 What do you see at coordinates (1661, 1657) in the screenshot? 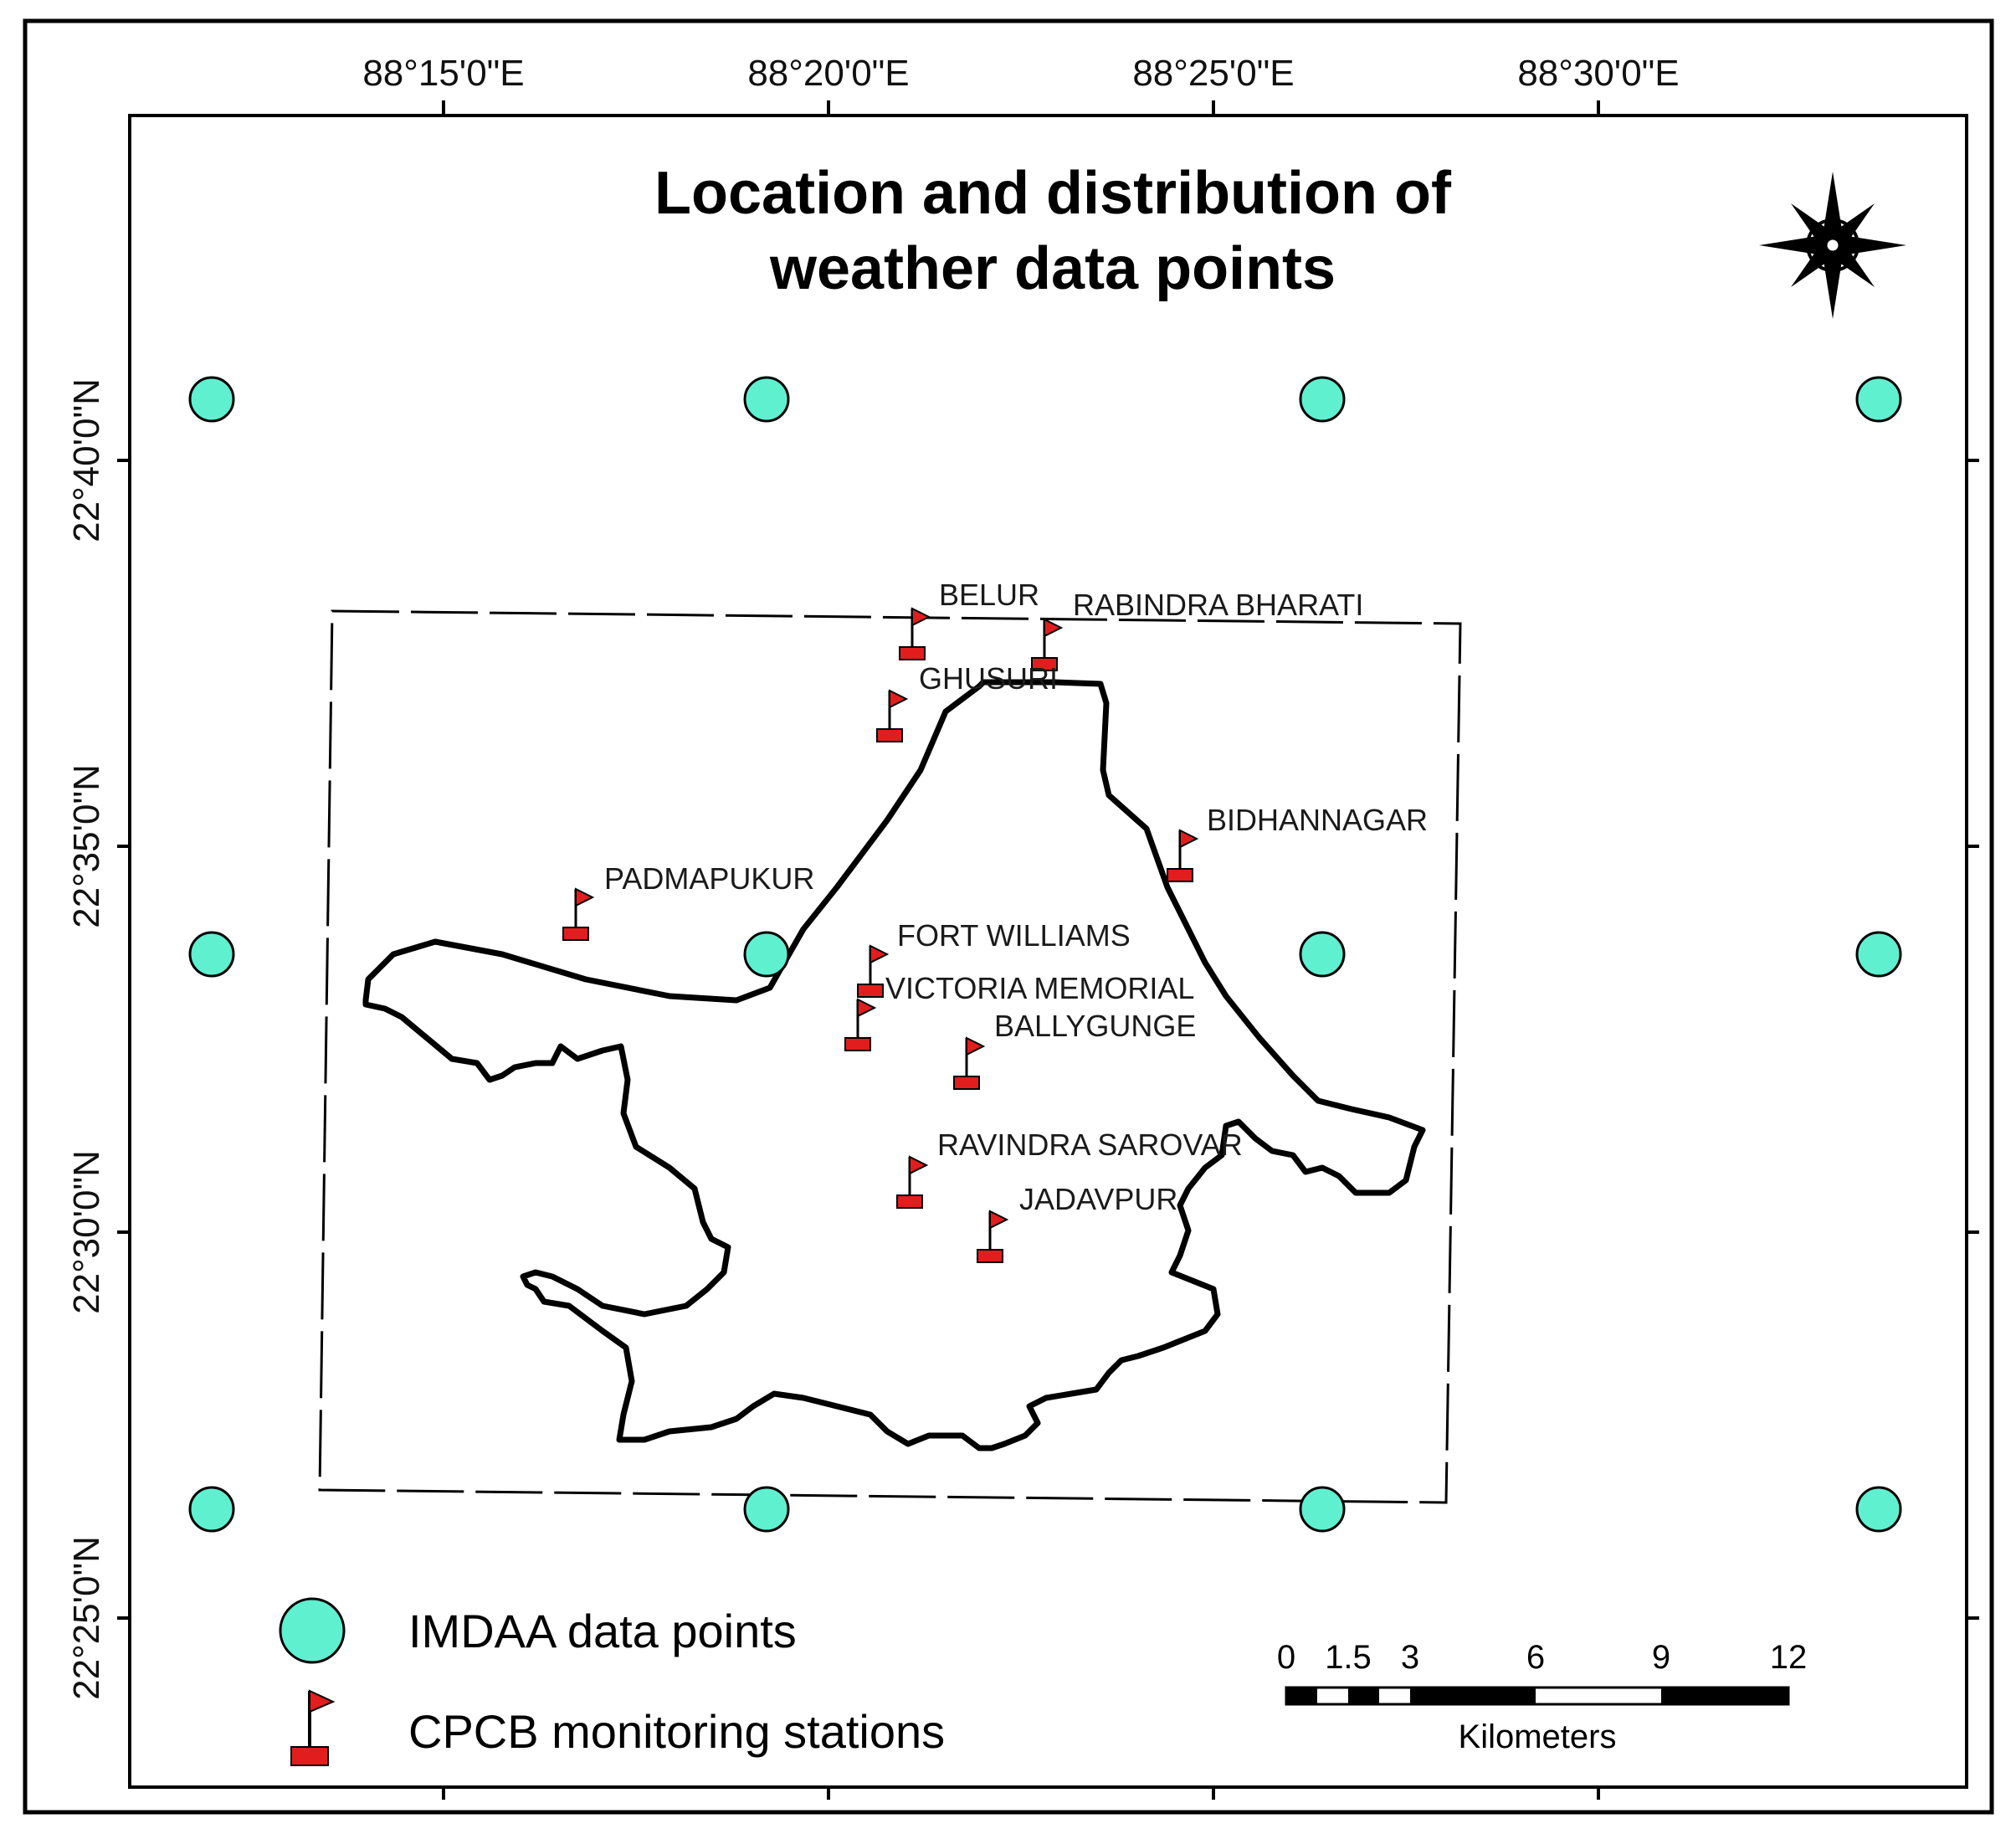
I see `scale-tick-label: 9` at bounding box center [1661, 1657].